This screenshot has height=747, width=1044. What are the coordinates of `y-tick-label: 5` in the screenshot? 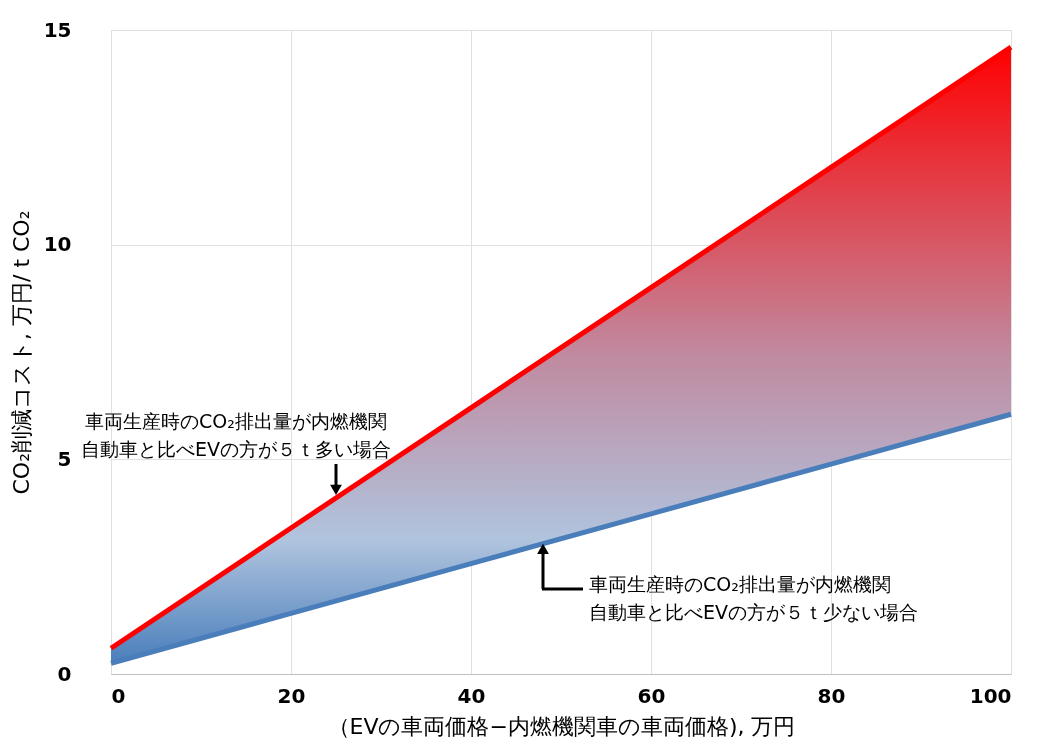 It's located at (64, 458).